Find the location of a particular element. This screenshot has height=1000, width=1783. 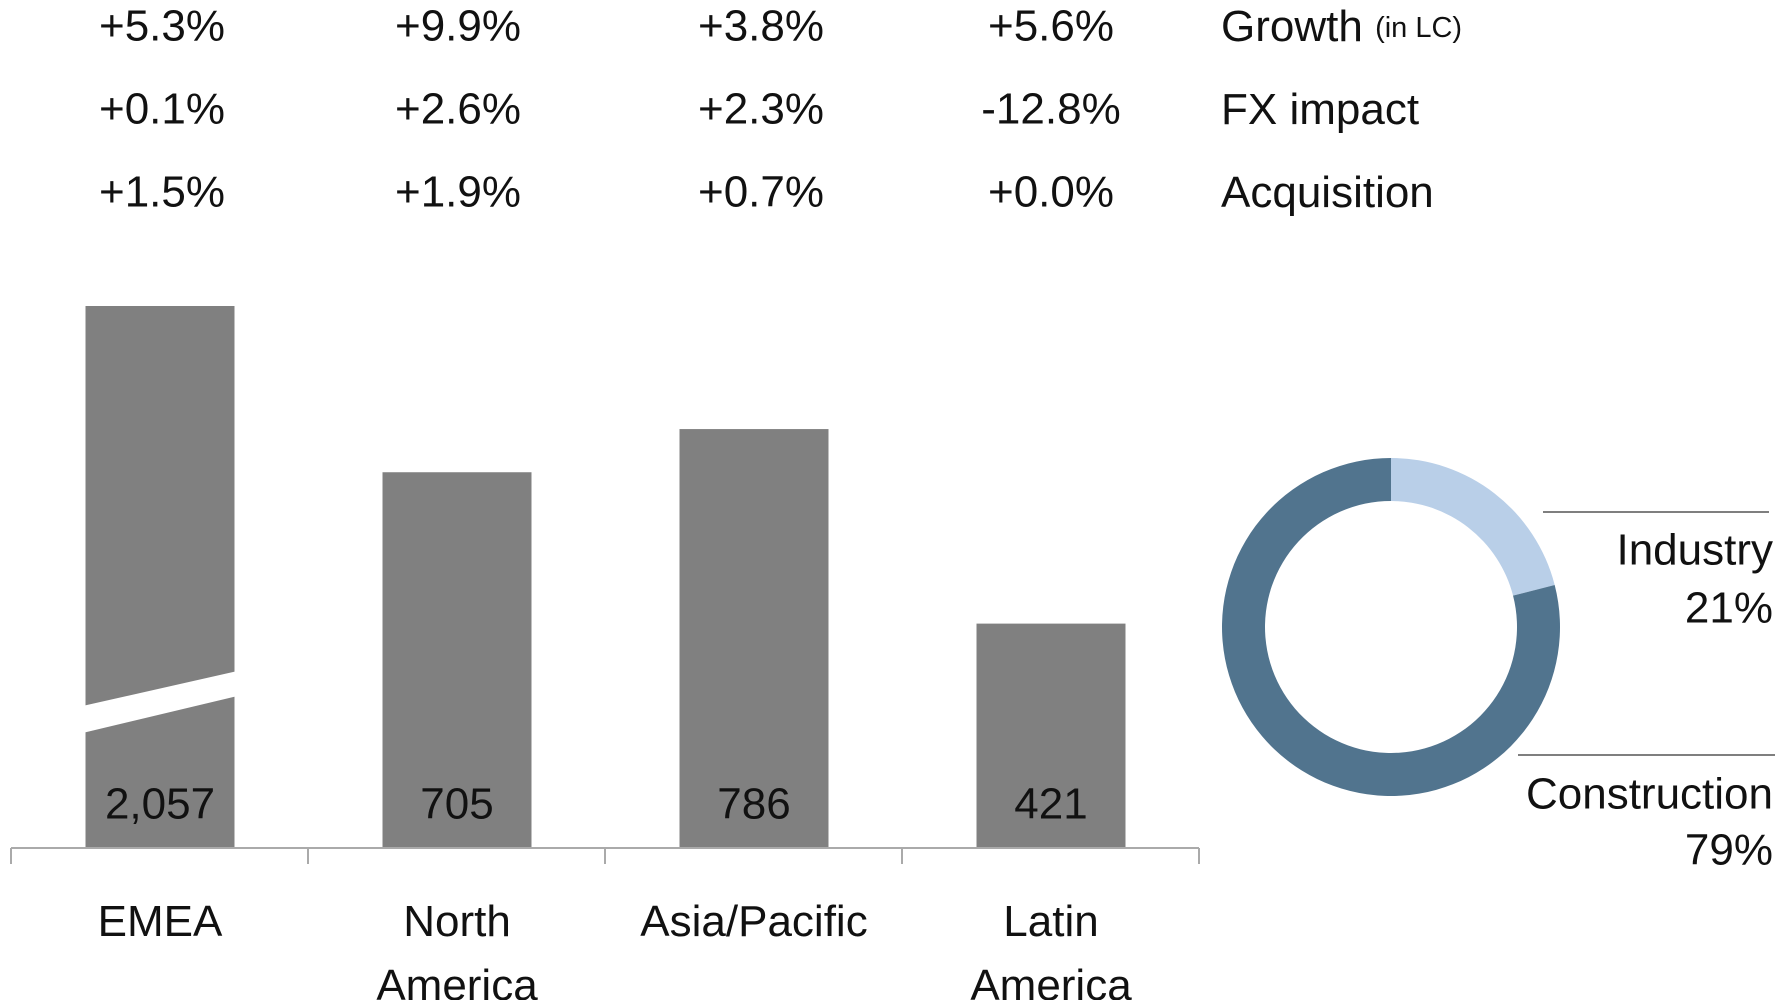

table-cell: +0.1% is located at coordinates (162, 109).